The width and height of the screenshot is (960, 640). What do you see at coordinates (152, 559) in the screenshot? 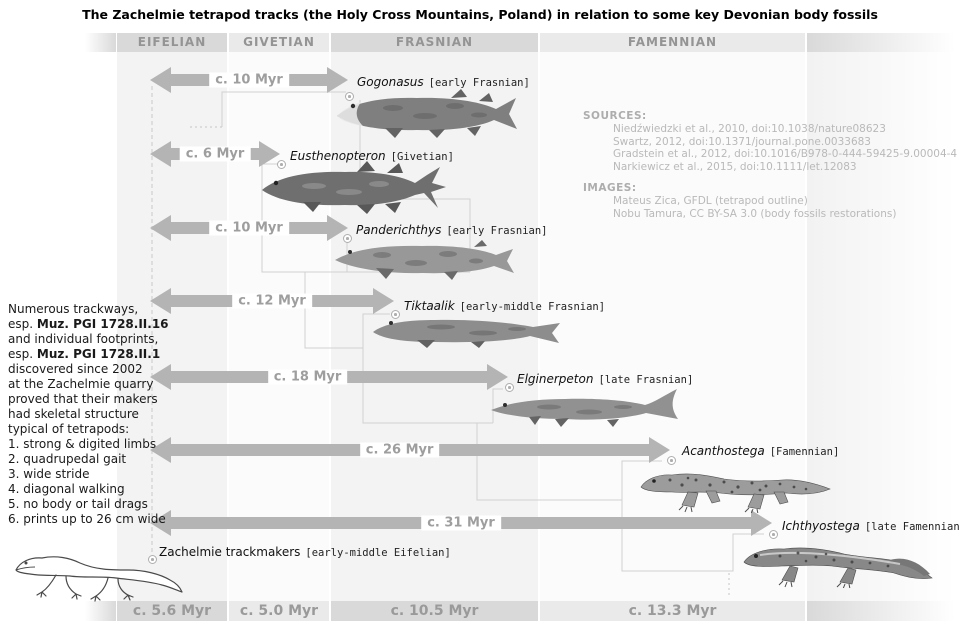
I see `trackmaker-marker-icon` at bounding box center [152, 559].